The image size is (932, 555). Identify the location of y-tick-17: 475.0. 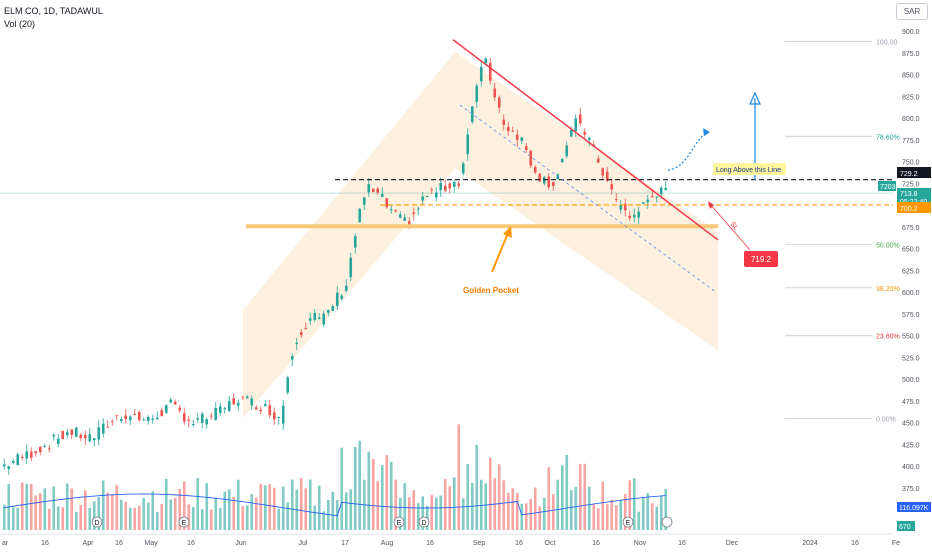
(911, 402).